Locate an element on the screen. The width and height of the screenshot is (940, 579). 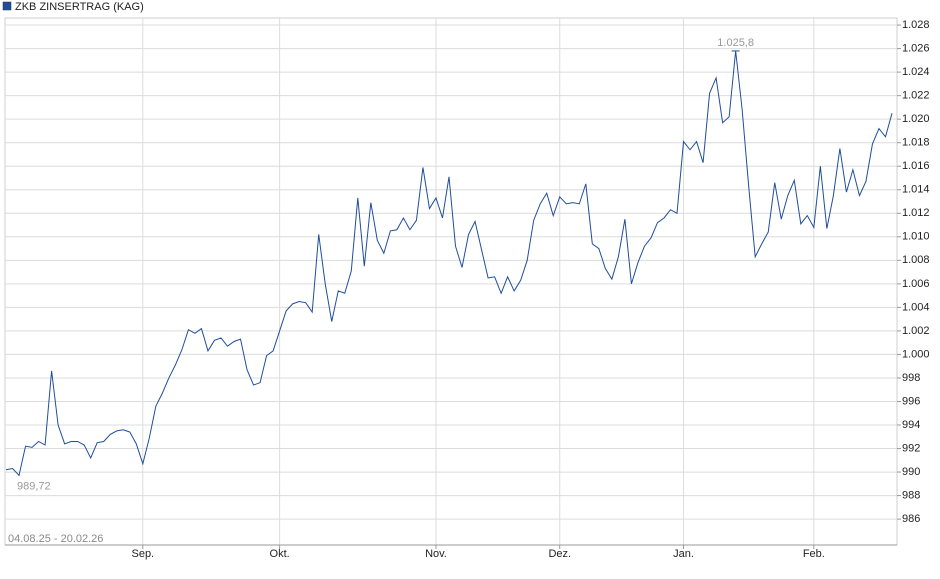
legend-label: ZKB ZINSERTRAG (KAG) is located at coordinates (79, 7).